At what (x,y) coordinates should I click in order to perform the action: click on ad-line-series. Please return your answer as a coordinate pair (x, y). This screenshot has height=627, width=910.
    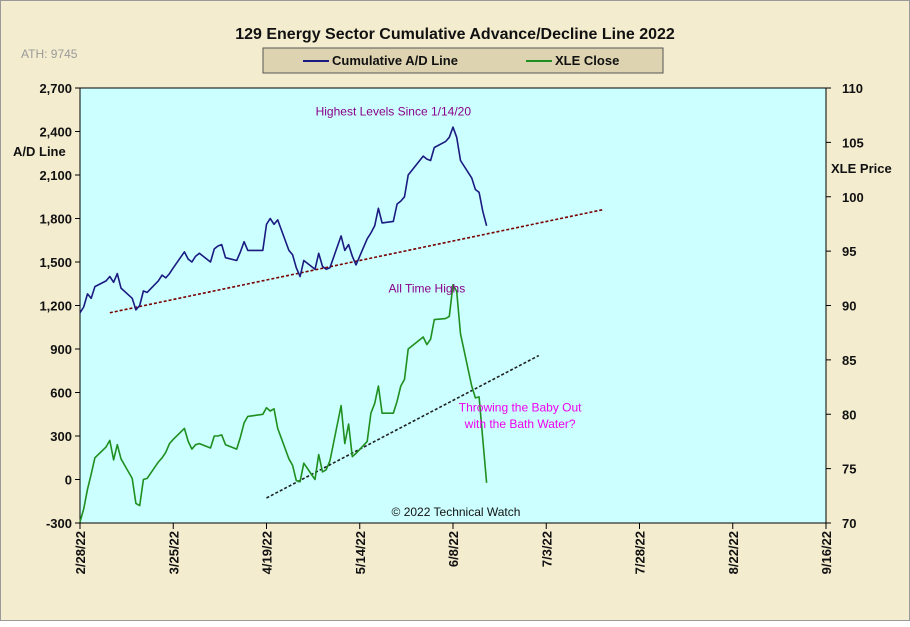
    Looking at the image, I should click on (283, 220).